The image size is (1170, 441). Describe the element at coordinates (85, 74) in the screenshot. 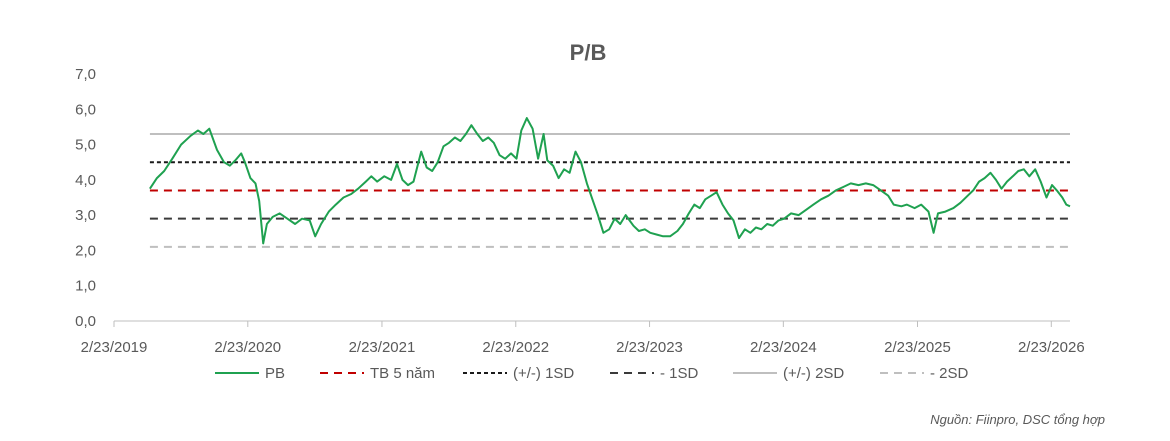

I see `y-tick-label: 7,0` at that location.